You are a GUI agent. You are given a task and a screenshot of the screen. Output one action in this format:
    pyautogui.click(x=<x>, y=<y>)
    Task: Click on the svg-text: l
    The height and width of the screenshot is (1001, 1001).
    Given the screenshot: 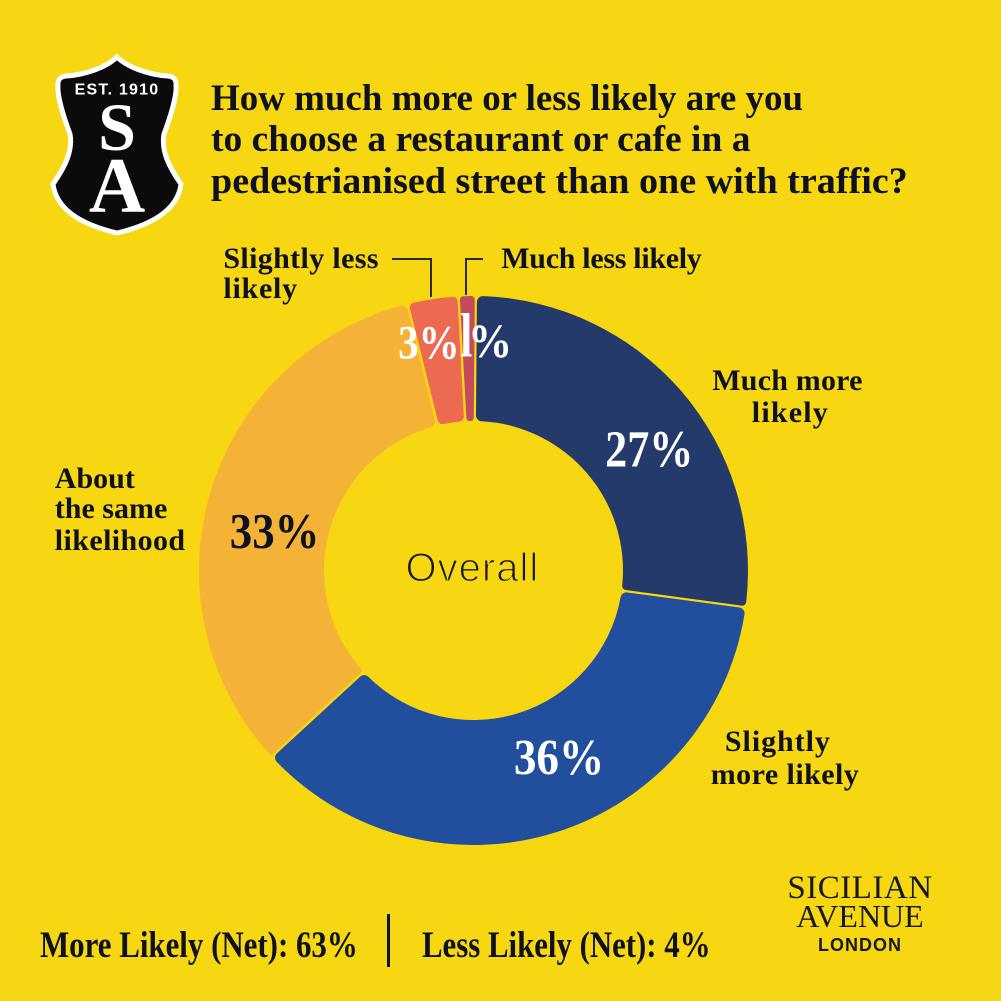 What is the action you would take?
    pyautogui.click(x=466, y=336)
    